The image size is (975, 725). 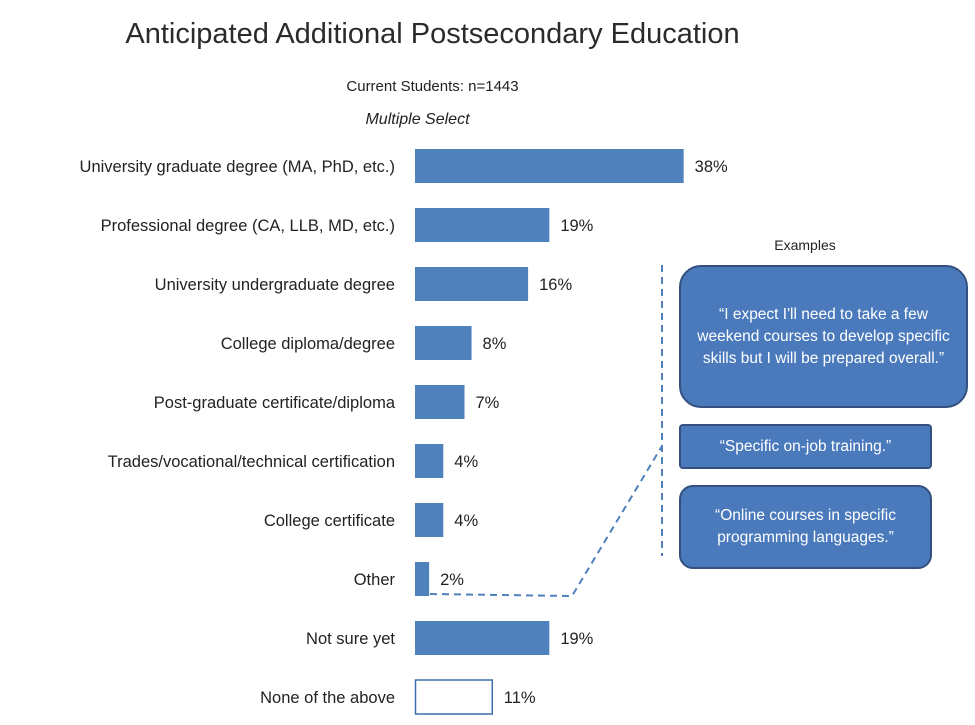 What do you see at coordinates (520, 698) in the screenshot?
I see `value-label-none-of-the-above: 11%` at bounding box center [520, 698].